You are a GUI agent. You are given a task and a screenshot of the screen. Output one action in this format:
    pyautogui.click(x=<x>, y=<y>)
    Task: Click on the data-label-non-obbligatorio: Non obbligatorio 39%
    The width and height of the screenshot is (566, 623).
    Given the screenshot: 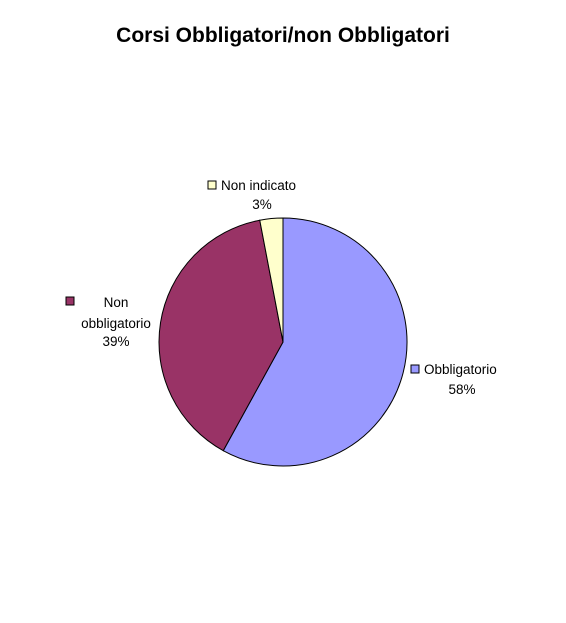 What is the action you would take?
    pyautogui.click(x=116, y=322)
    